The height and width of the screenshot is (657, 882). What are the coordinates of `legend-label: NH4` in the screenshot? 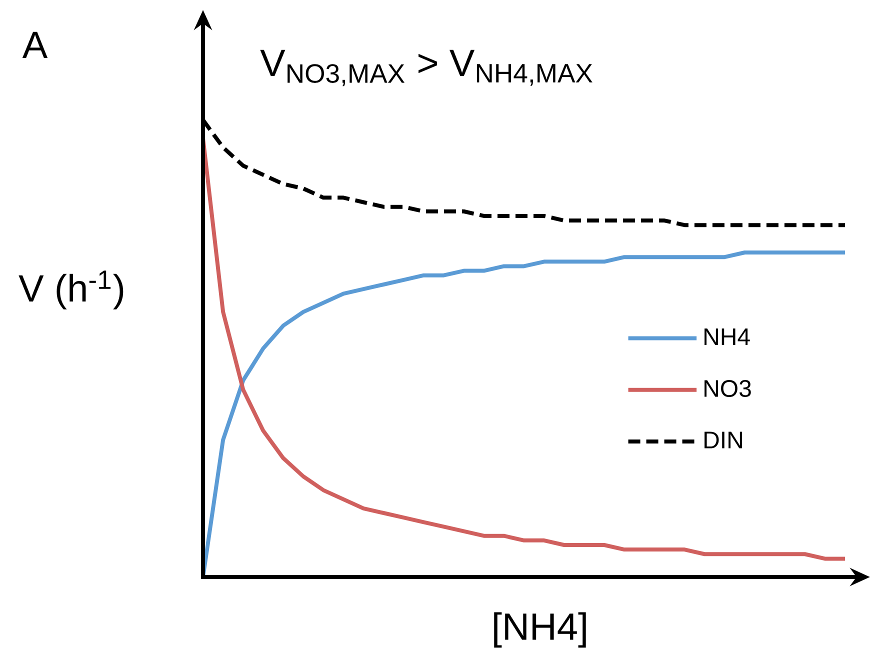 It's located at (727, 336).